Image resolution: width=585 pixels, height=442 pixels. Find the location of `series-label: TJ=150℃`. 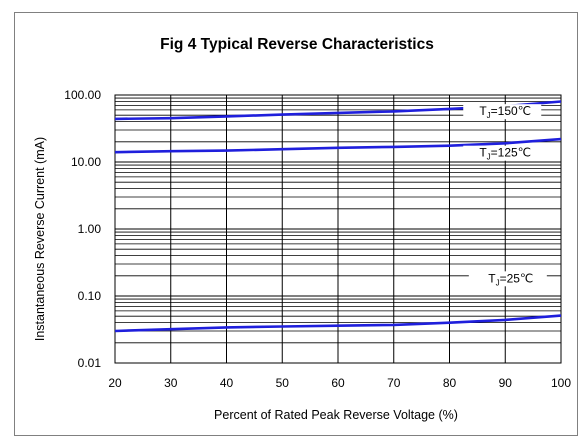

series-label: TJ=150℃ is located at coordinates (505, 112).